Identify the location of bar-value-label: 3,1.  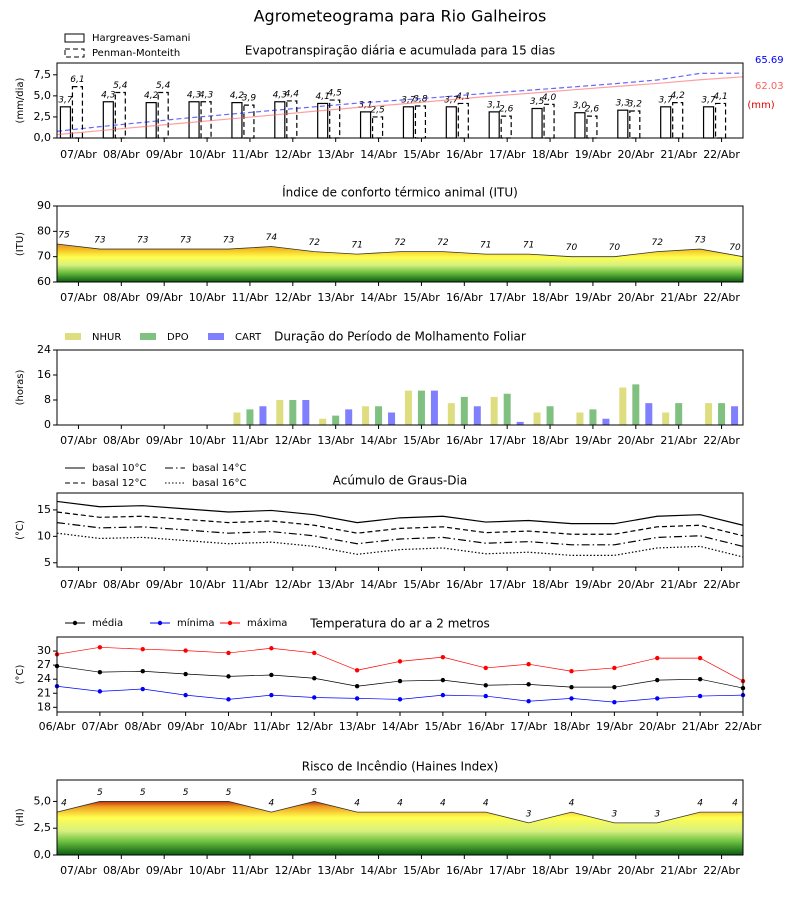
(494, 105).